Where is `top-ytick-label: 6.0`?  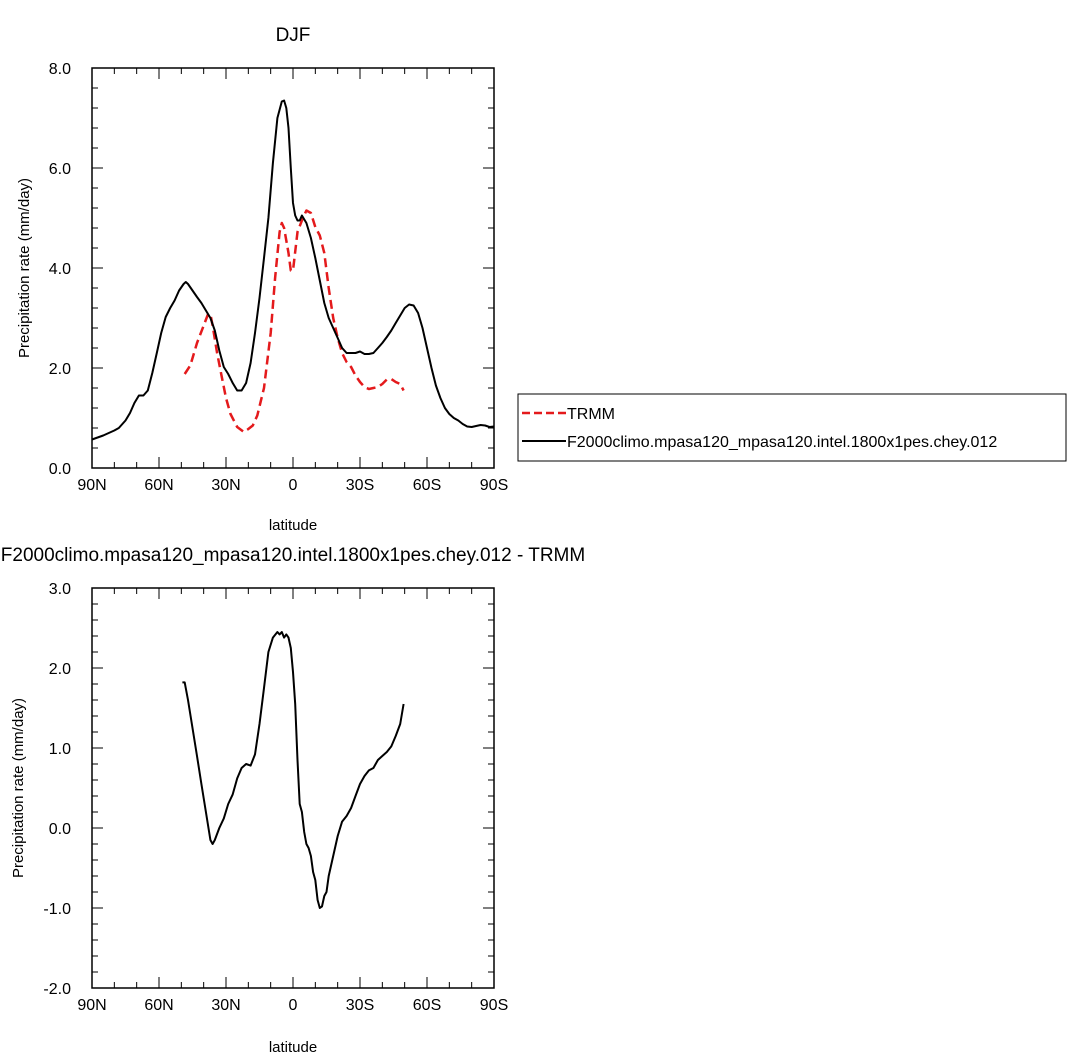
top-ytick-label: 6.0 is located at coordinates (60, 169).